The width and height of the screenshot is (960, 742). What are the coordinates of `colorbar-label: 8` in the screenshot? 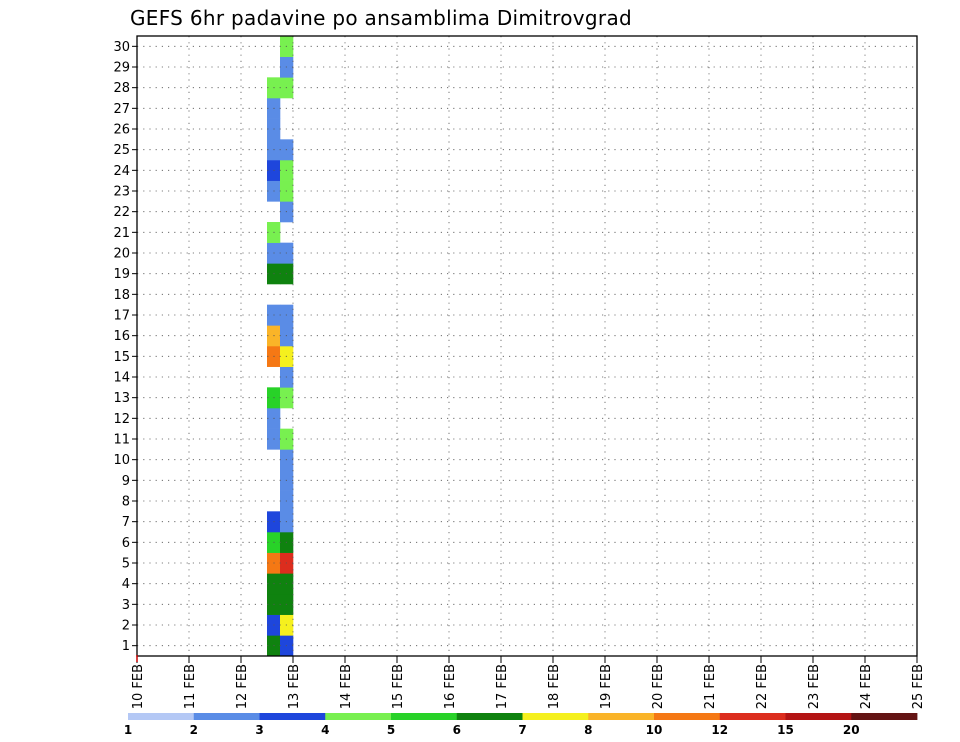 It's located at (588, 730).